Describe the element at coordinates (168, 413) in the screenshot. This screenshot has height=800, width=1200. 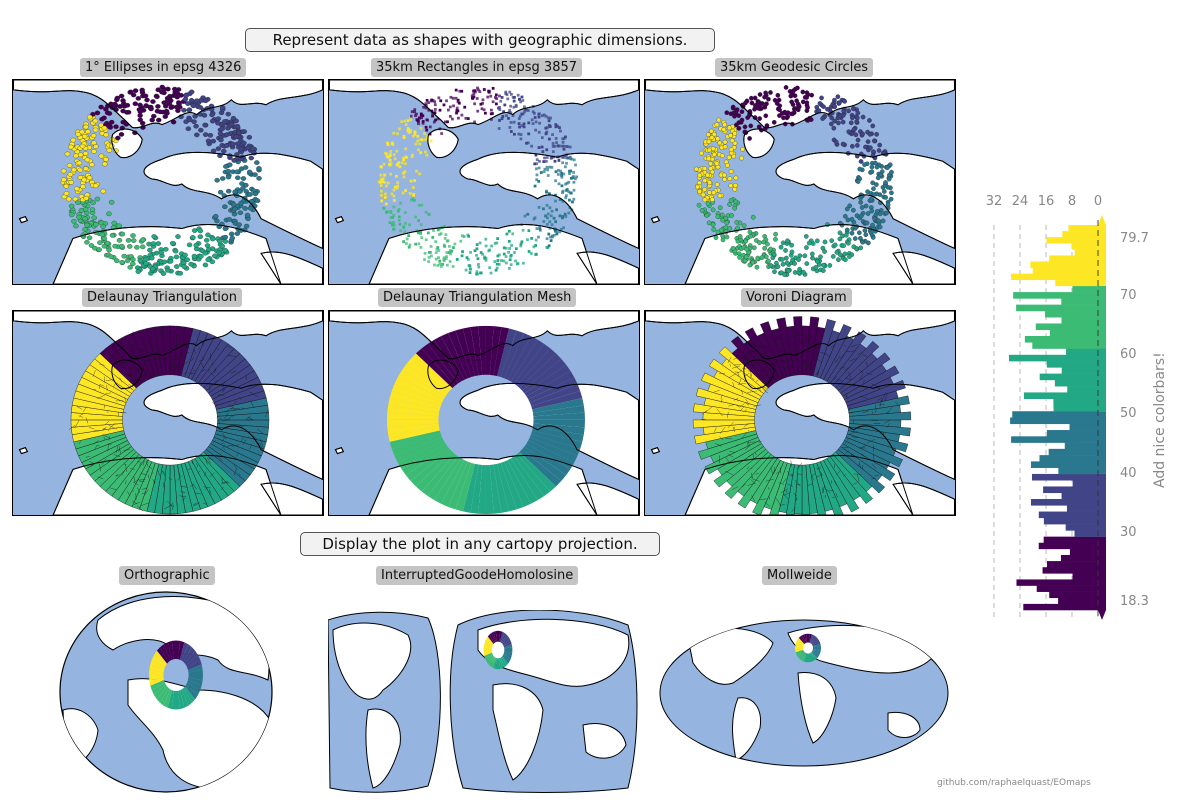
I see `map-panel-delaunay` at that location.